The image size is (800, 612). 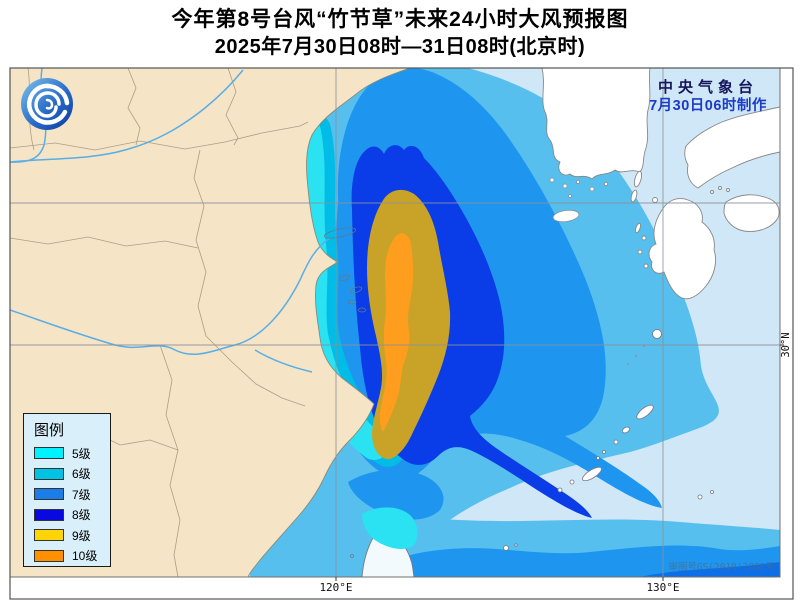 I want to click on japan-land, so click(x=705, y=203).